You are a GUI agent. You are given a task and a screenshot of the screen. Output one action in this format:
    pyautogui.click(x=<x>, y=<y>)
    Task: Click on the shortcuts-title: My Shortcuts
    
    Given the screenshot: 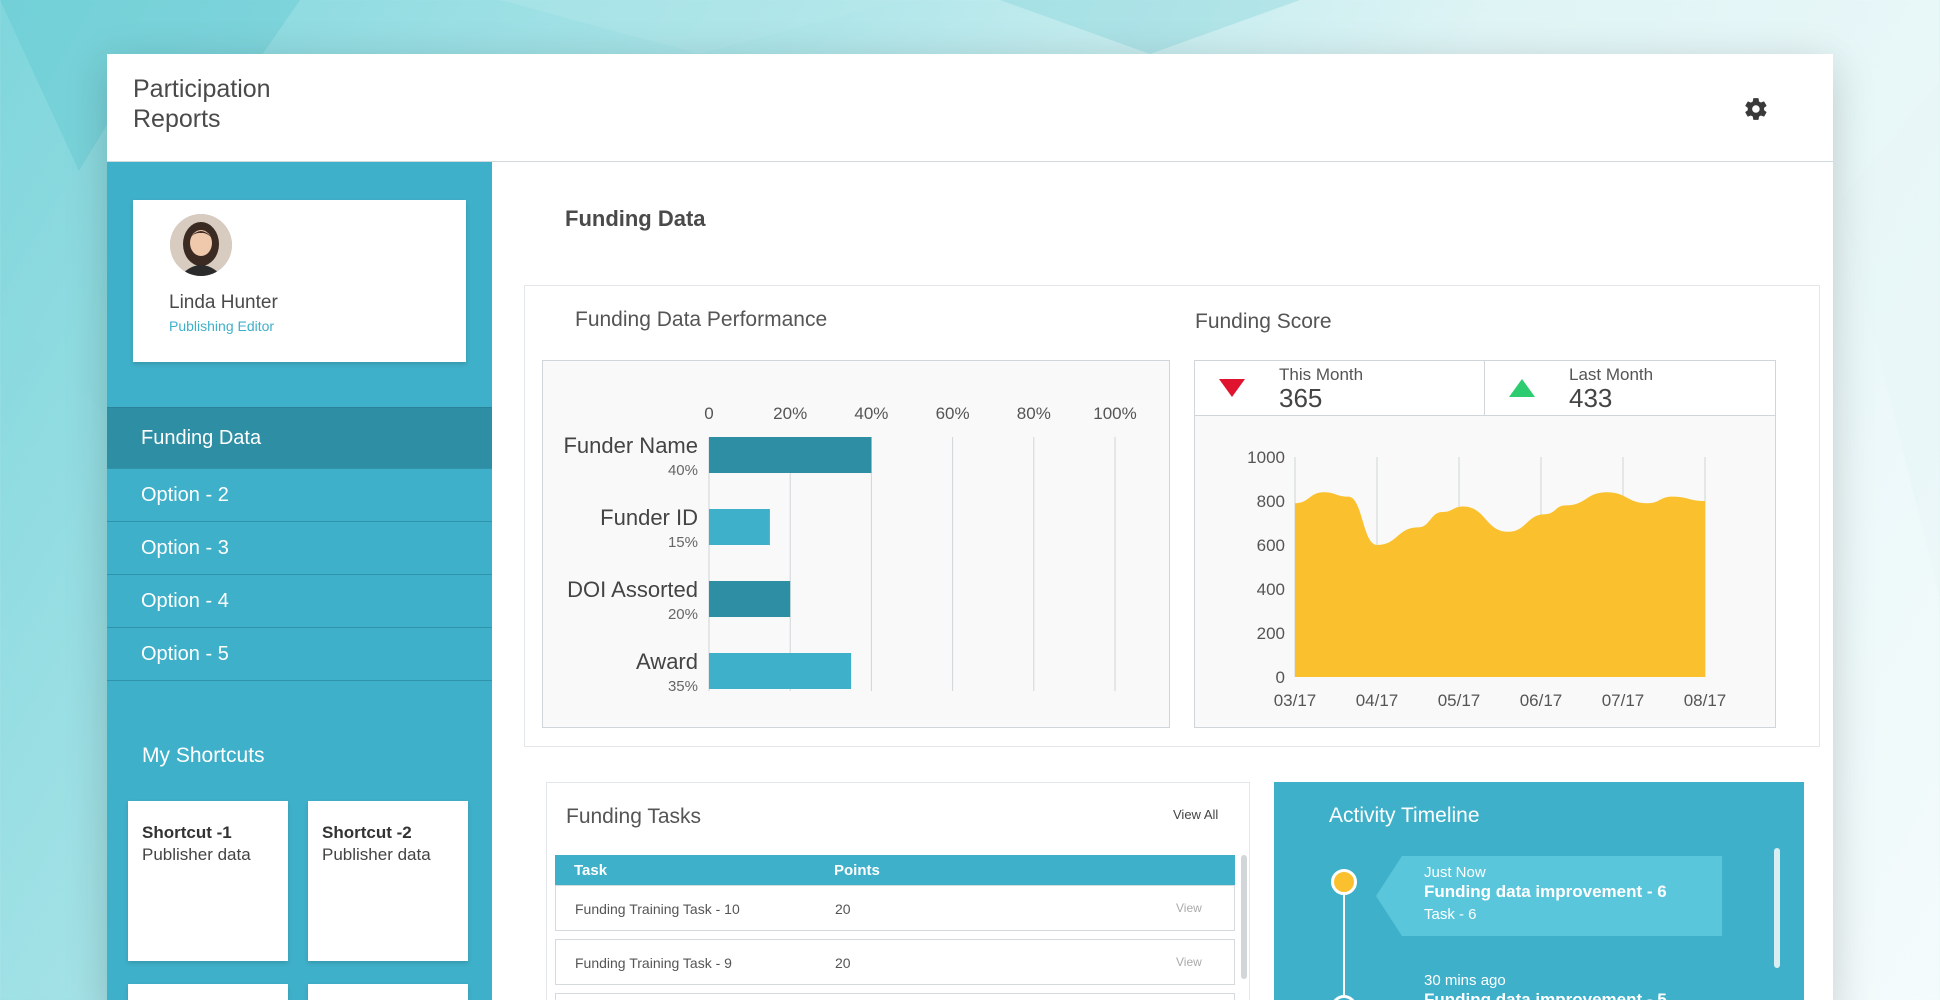 What is the action you would take?
    pyautogui.click(x=203, y=755)
    